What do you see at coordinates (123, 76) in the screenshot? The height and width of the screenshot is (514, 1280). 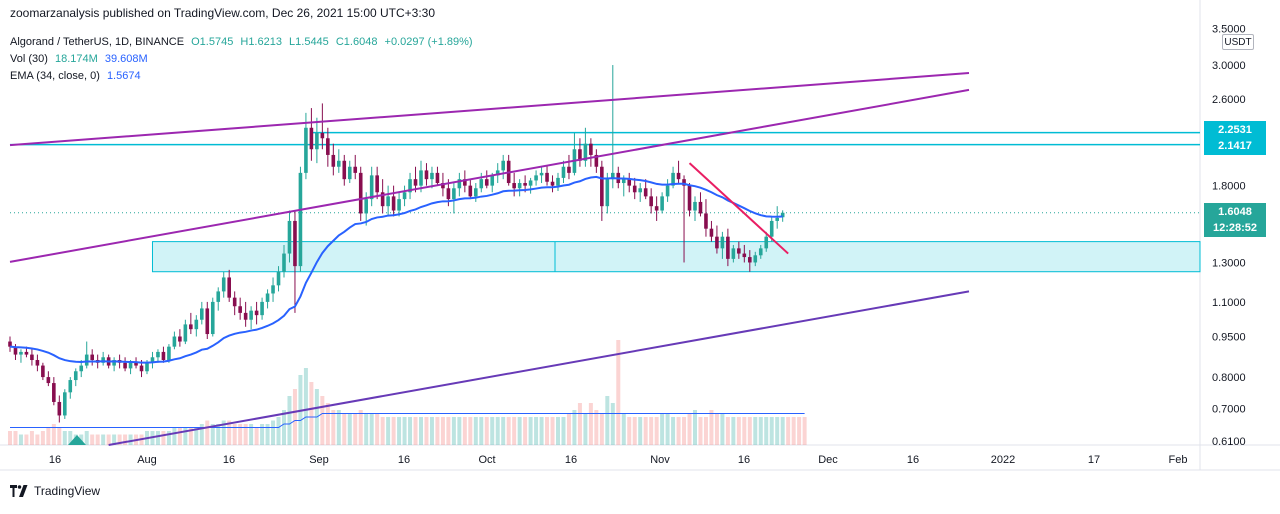 I see `ema-value: 1.5674` at bounding box center [123, 76].